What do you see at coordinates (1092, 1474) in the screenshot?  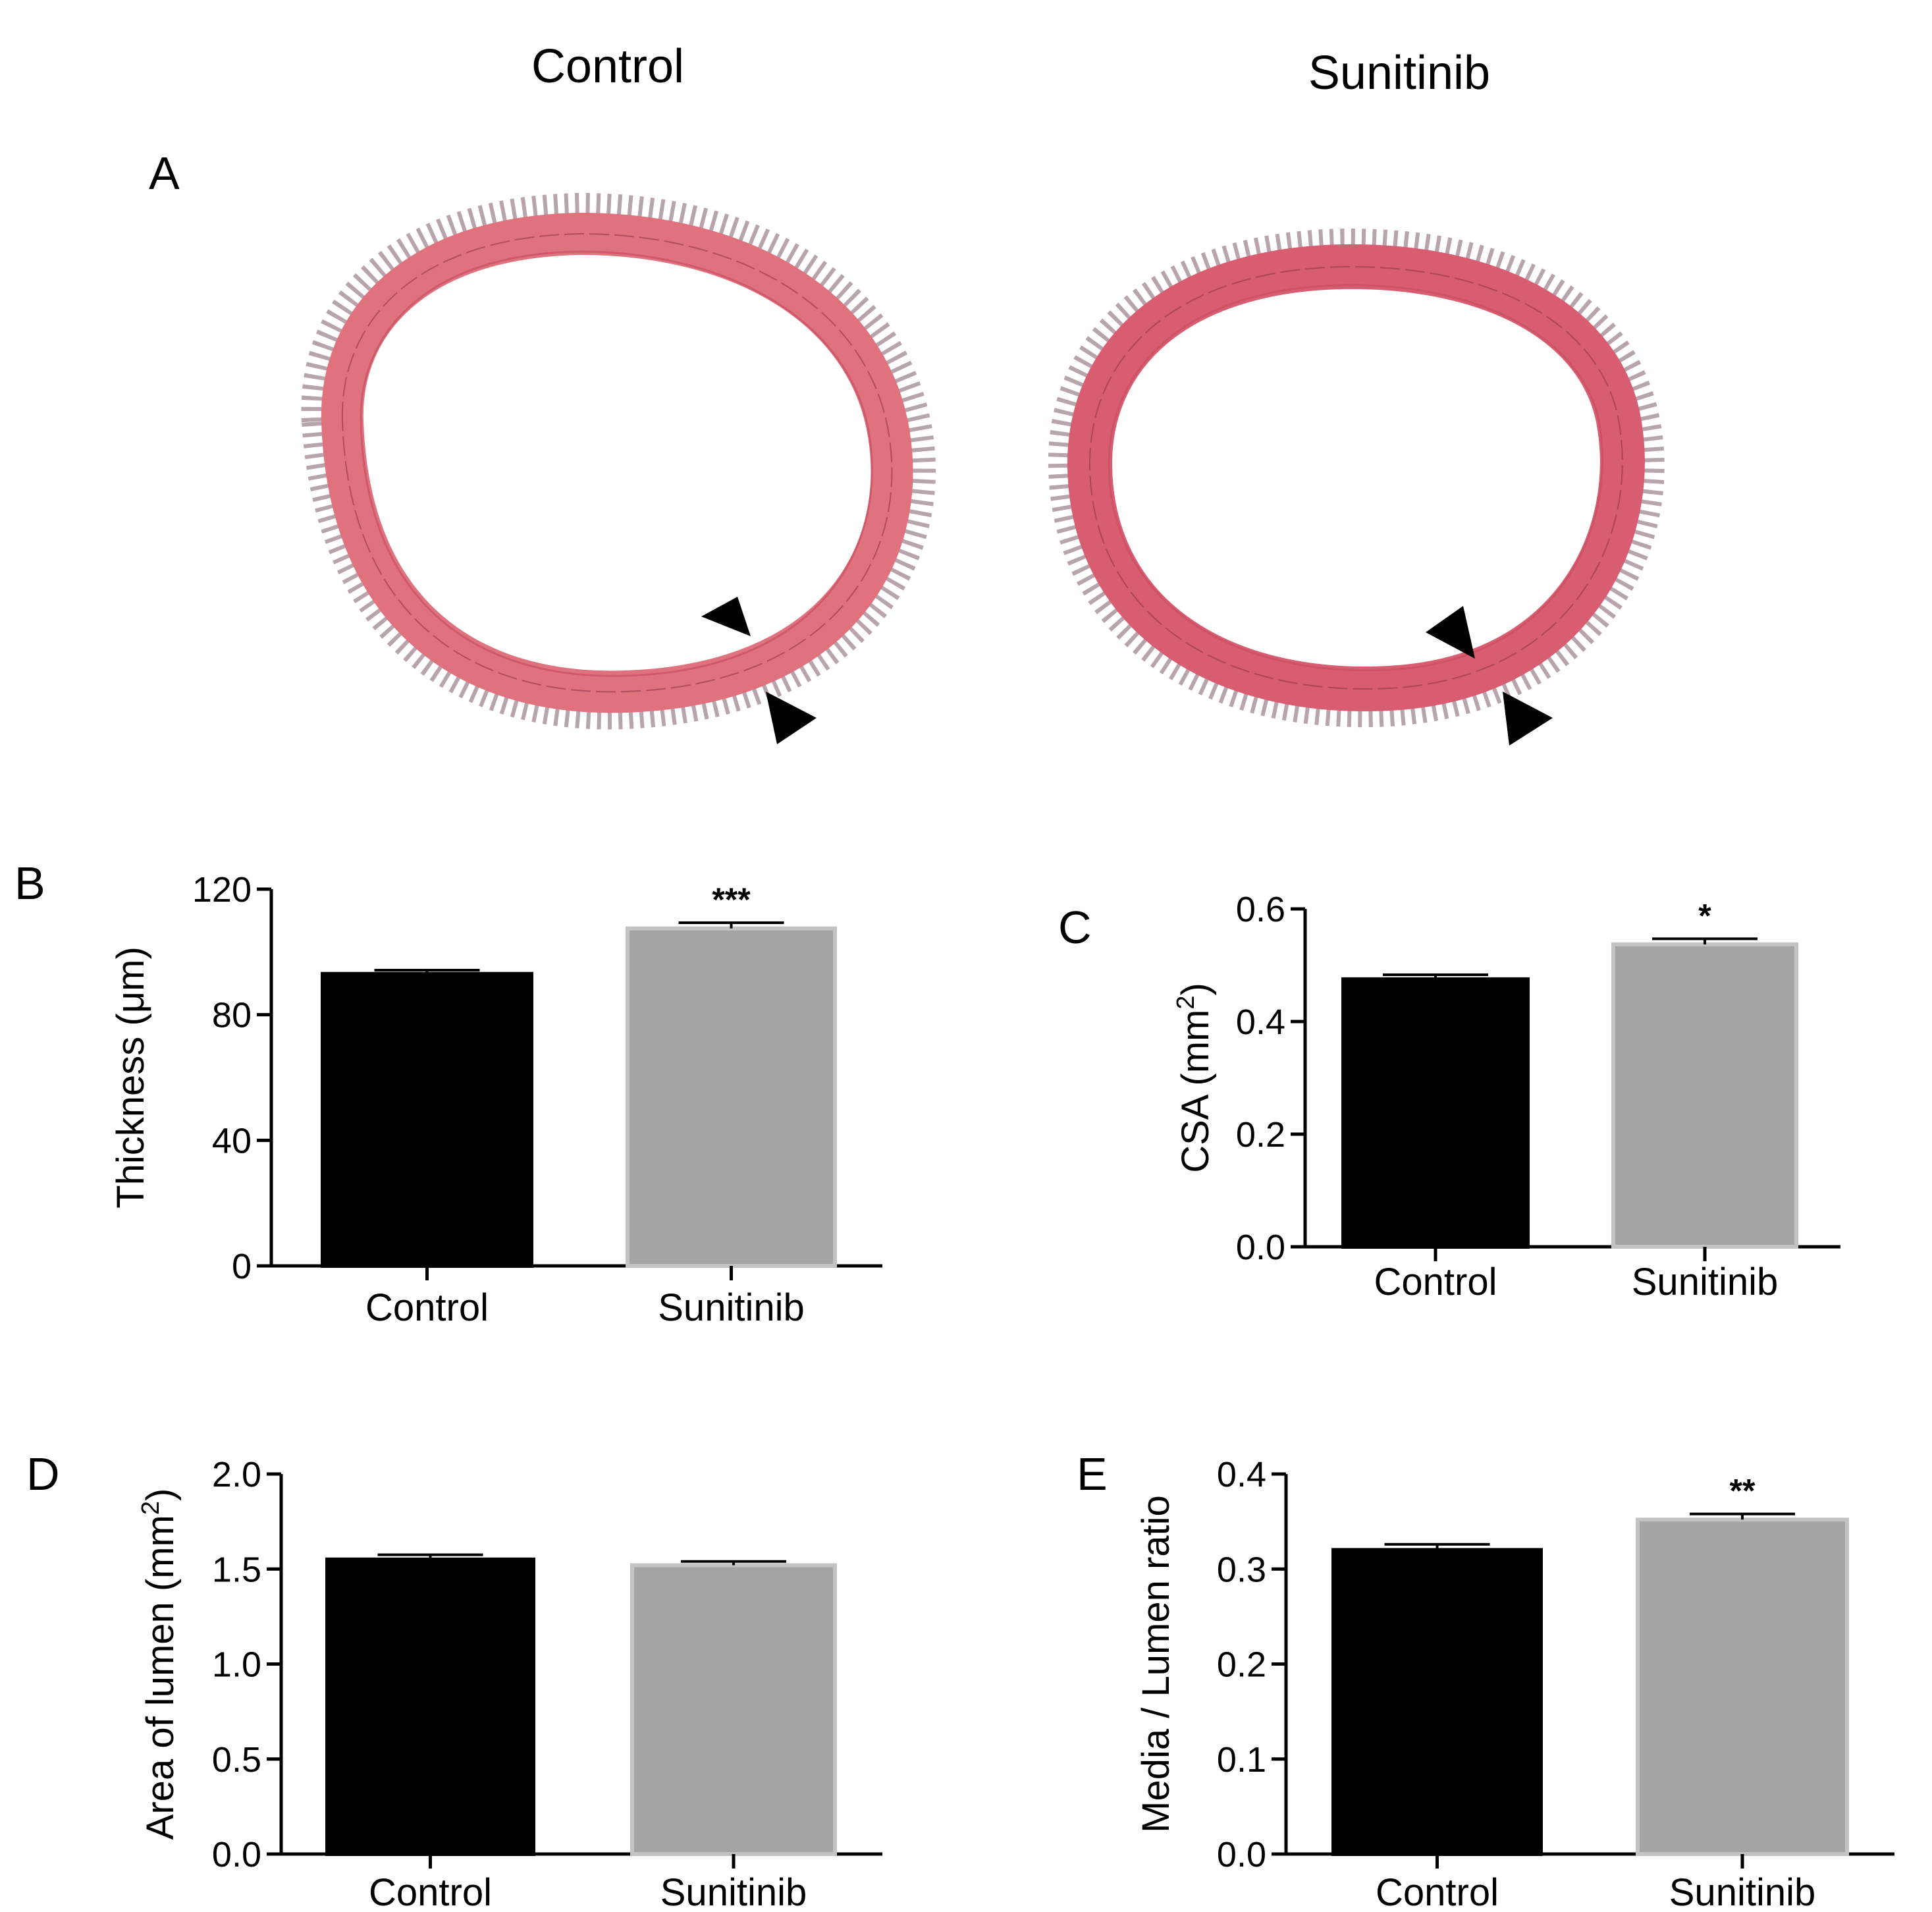 I see `panel-letter-e: E` at bounding box center [1092, 1474].